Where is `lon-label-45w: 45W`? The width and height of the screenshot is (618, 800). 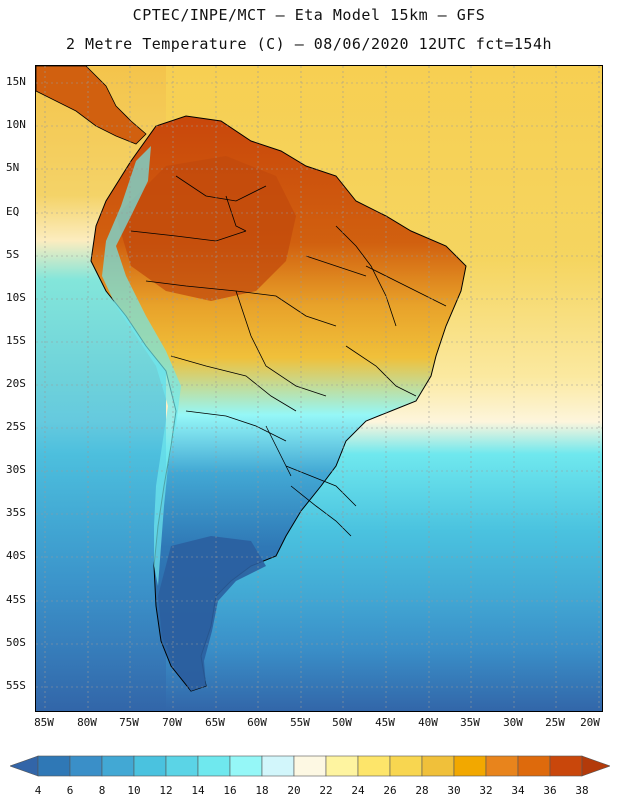
lon-label-45w: 45W is located at coordinates (385, 722).